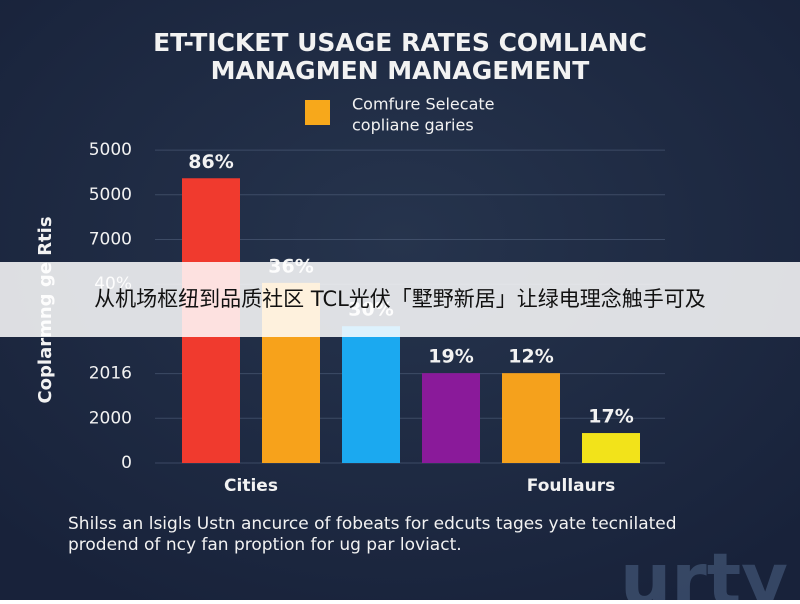 This screenshot has width=800, height=604. What do you see at coordinates (210, 162) in the screenshot?
I see `data-label: 86%` at bounding box center [210, 162].